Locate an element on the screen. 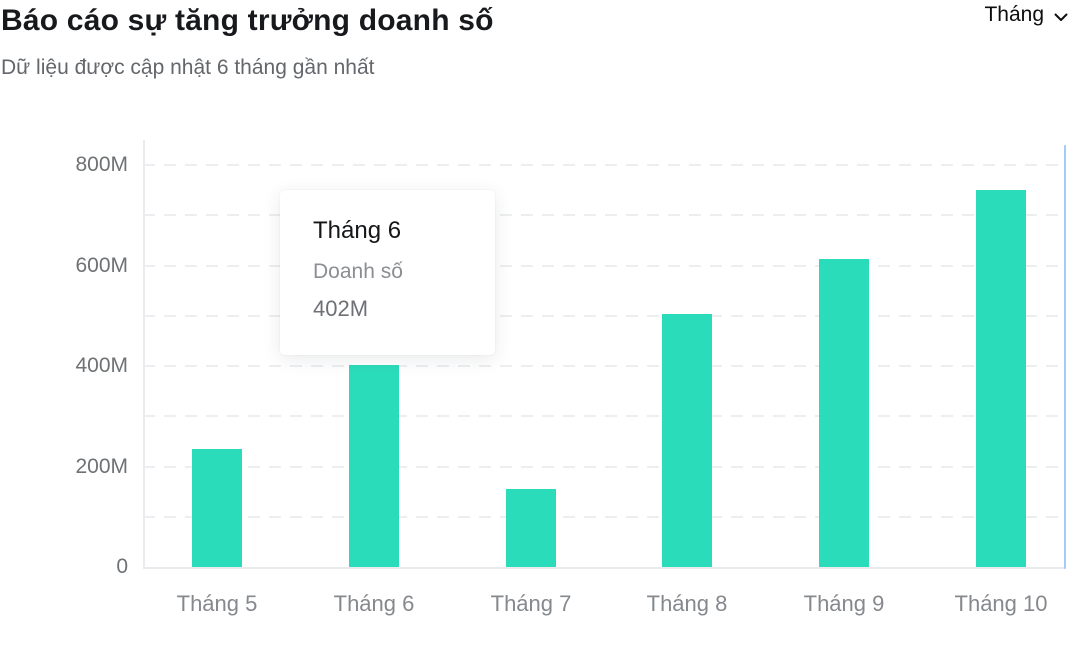 This screenshot has width=1087, height=645. period-selector-label: Tháng is located at coordinates (1014, 14).